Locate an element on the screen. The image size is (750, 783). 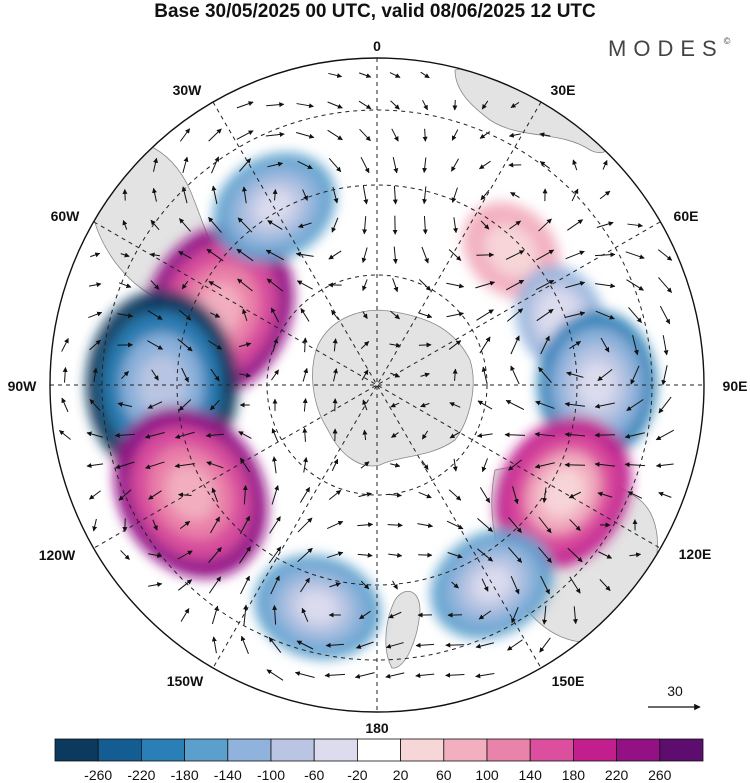
reference-vector: 30 is located at coordinates (674, 697).